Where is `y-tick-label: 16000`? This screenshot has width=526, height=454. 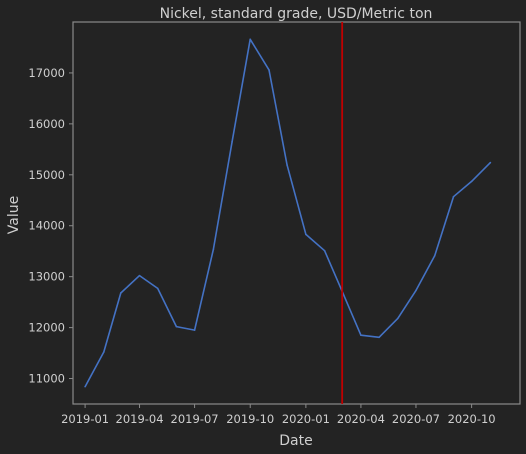 y-tick-label: 16000 is located at coordinates (46, 124).